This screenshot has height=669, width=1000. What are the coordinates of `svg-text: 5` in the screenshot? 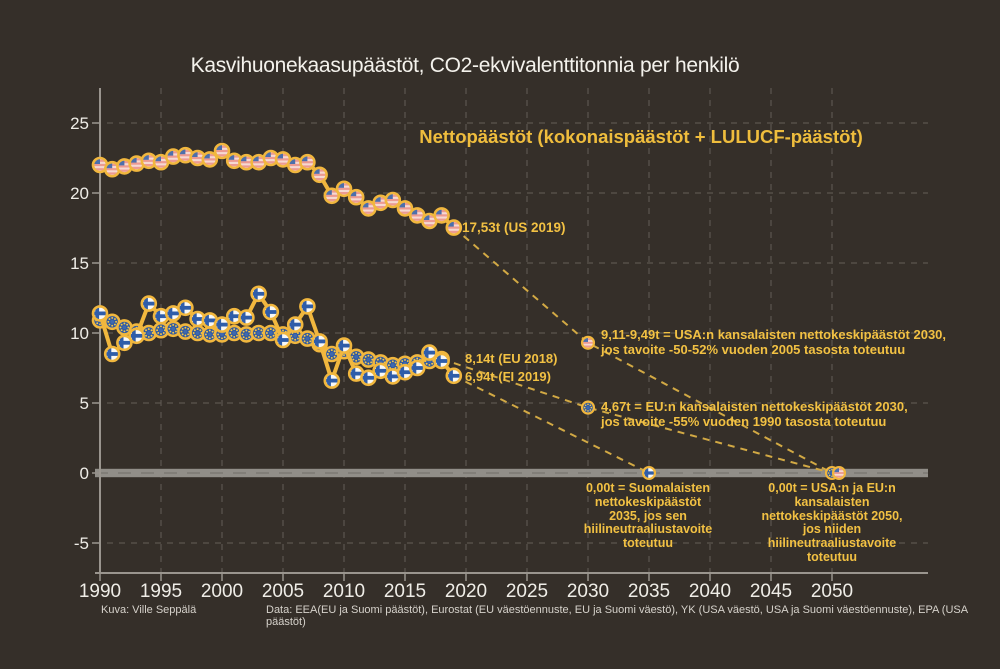 It's located at (84, 403).